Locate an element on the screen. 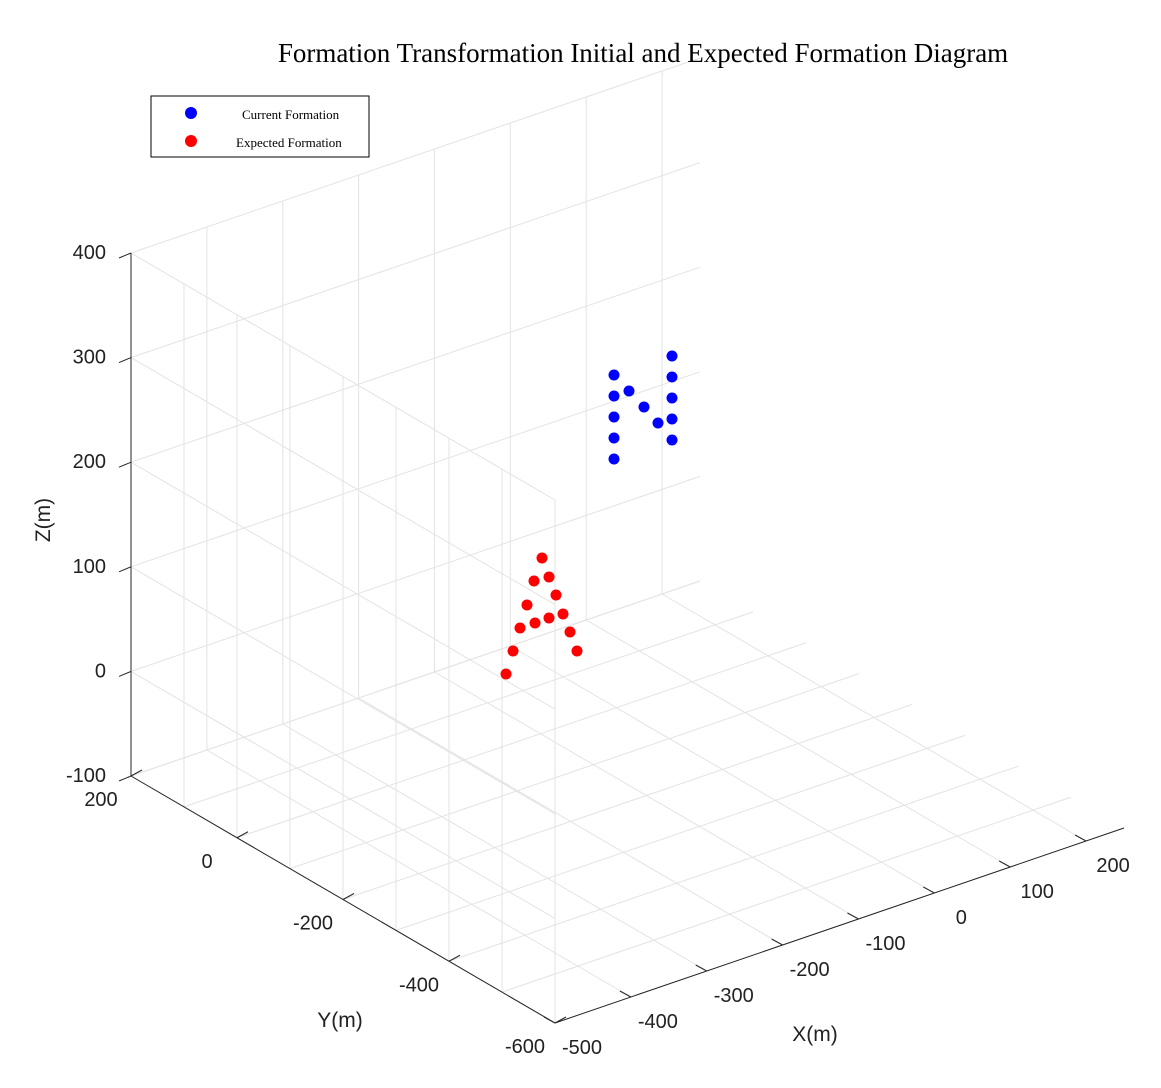 The image size is (1161, 1088). z-tick-label: 0 is located at coordinates (100, 671).